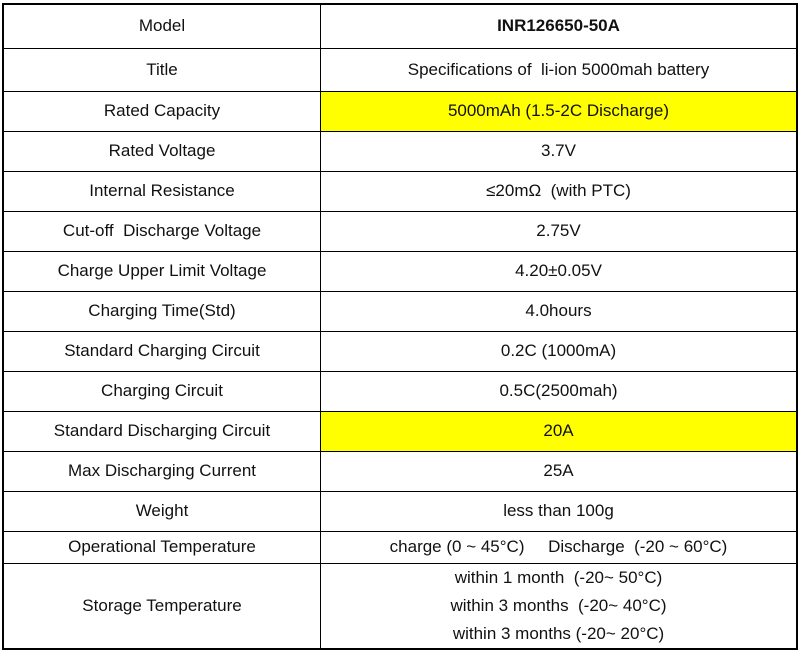  I want to click on table-row: Rated Capacity 5000mAh (1.5-2C Discharge), so click(400, 111).